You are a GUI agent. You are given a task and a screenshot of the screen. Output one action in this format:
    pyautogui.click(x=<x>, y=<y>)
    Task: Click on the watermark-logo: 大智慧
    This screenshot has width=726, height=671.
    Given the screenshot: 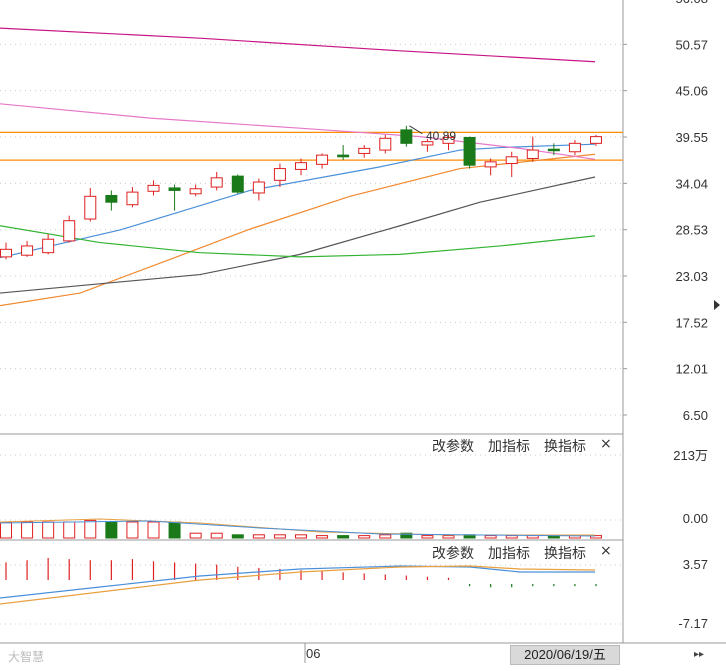 What is the action you would take?
    pyautogui.click(x=26, y=657)
    